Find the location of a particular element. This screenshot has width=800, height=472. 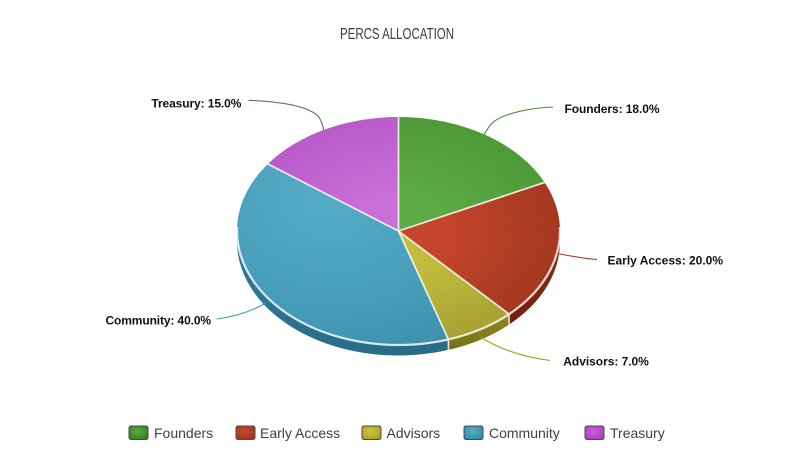

svg-text: Advisors: 7.0% is located at coordinates (606, 362).